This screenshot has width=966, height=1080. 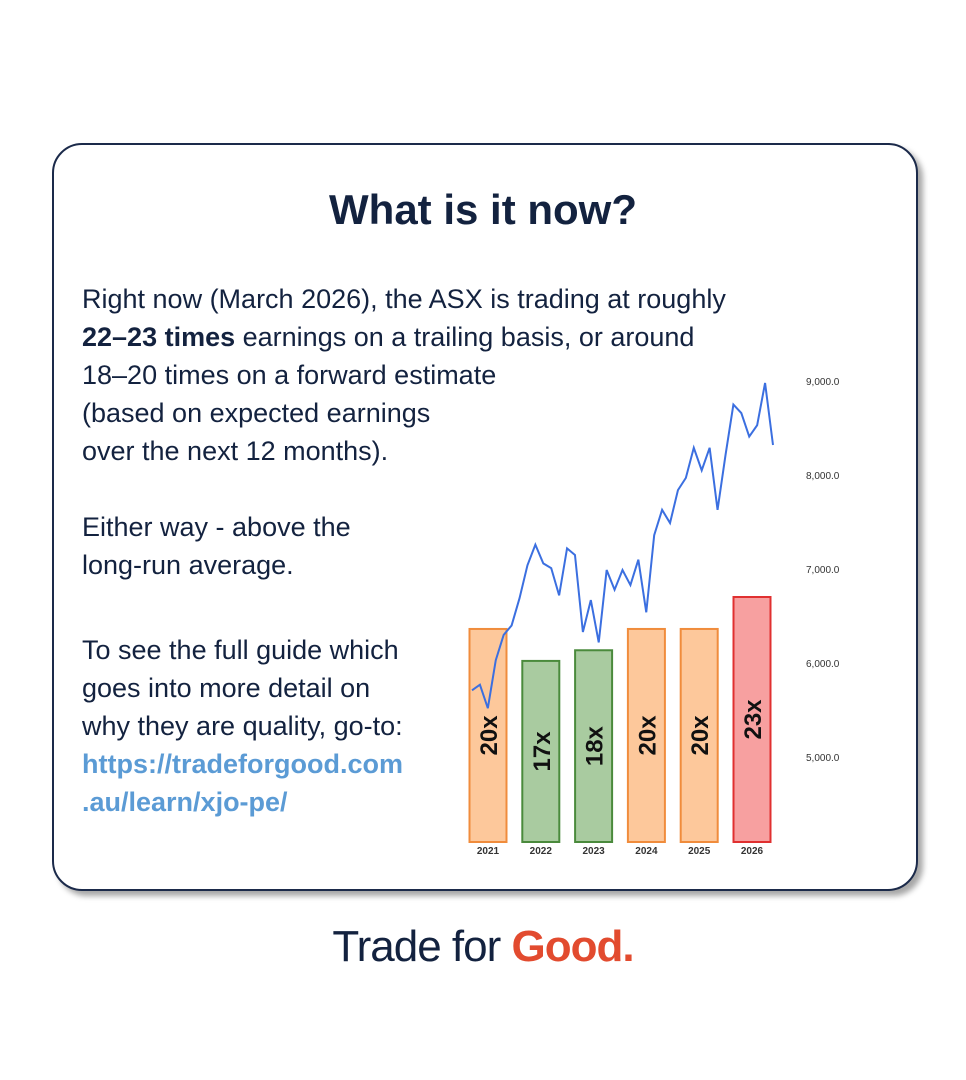 I want to click on value-label: 23x, so click(x=753, y=719).